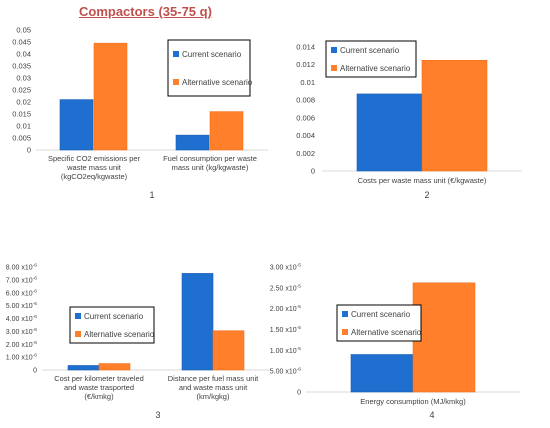 Image resolution: width=550 pixels, height=428 pixels. Describe the element at coordinates (305, 153) in the screenshot. I see `y-tick-label: 0.002` at that location.